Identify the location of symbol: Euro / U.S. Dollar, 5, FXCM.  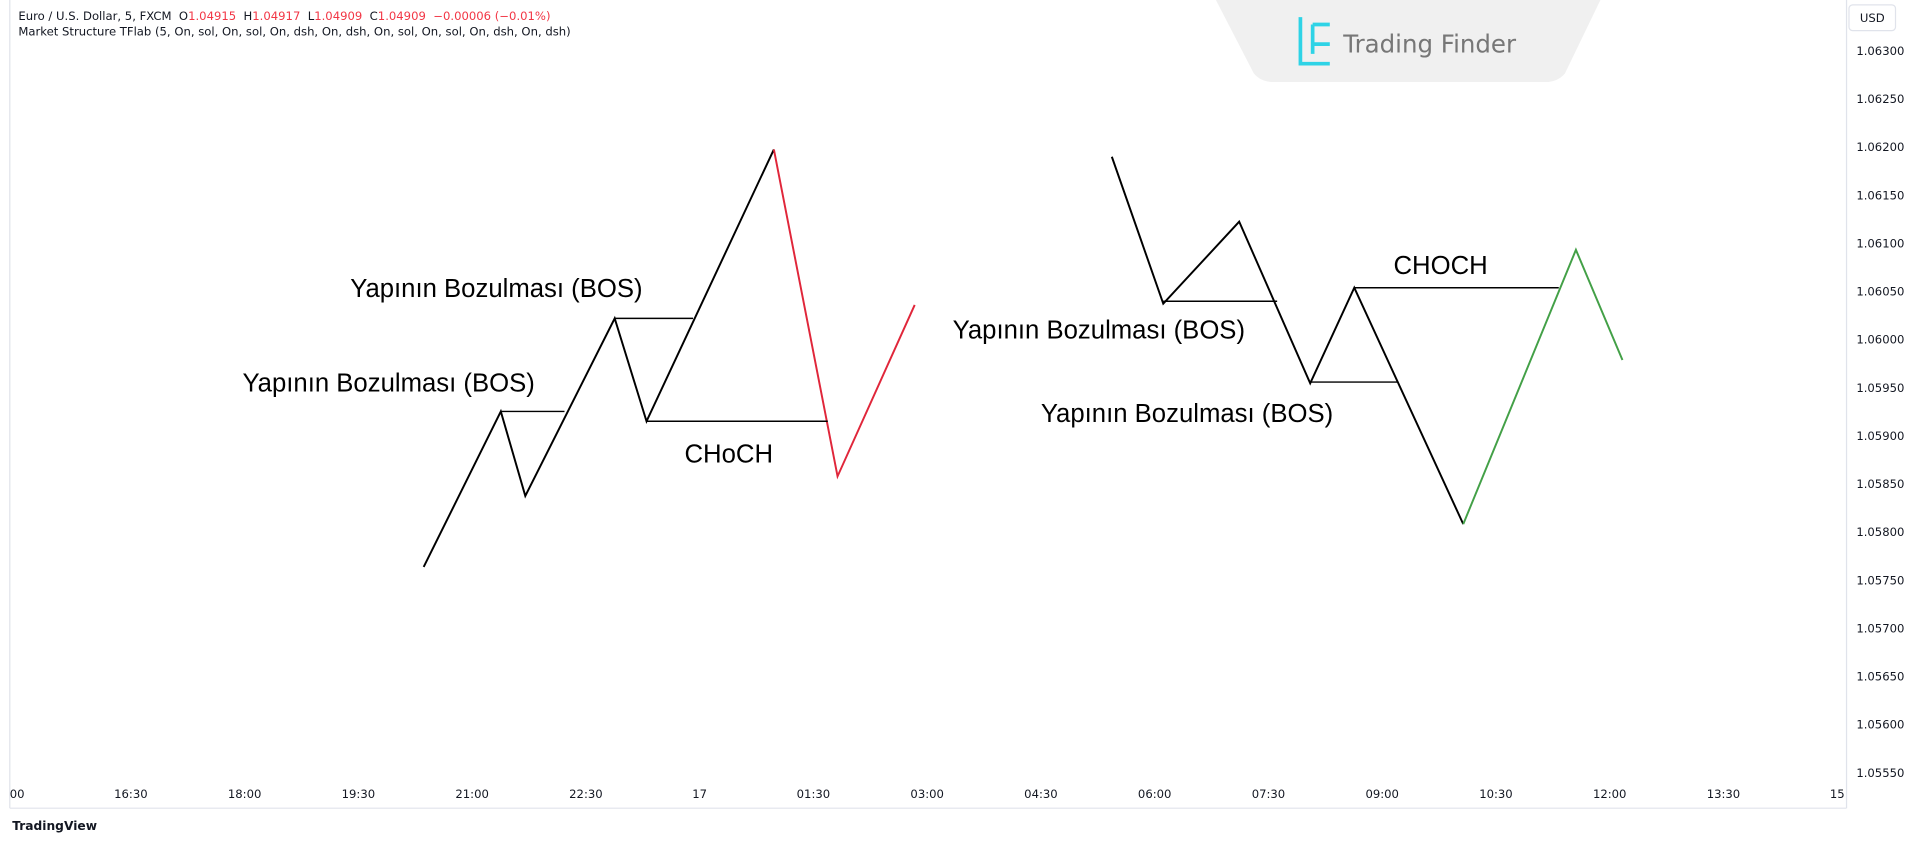
(94, 15).